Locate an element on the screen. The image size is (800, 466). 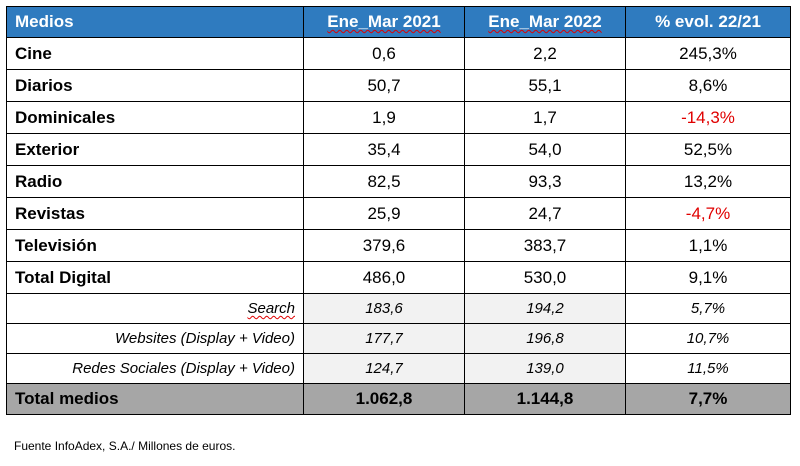
header-ene-mar-2022: Ene_Mar 2022 is located at coordinates (545, 22).